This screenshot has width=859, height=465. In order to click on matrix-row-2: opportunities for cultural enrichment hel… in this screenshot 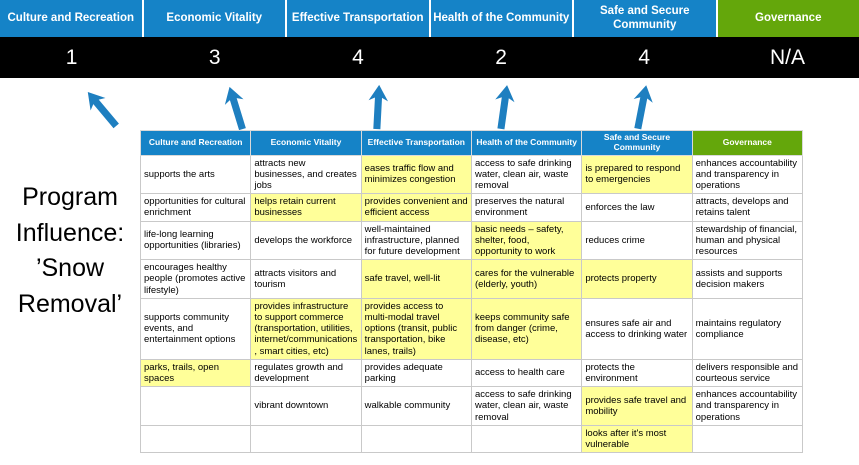, I will do `click(471, 207)`.